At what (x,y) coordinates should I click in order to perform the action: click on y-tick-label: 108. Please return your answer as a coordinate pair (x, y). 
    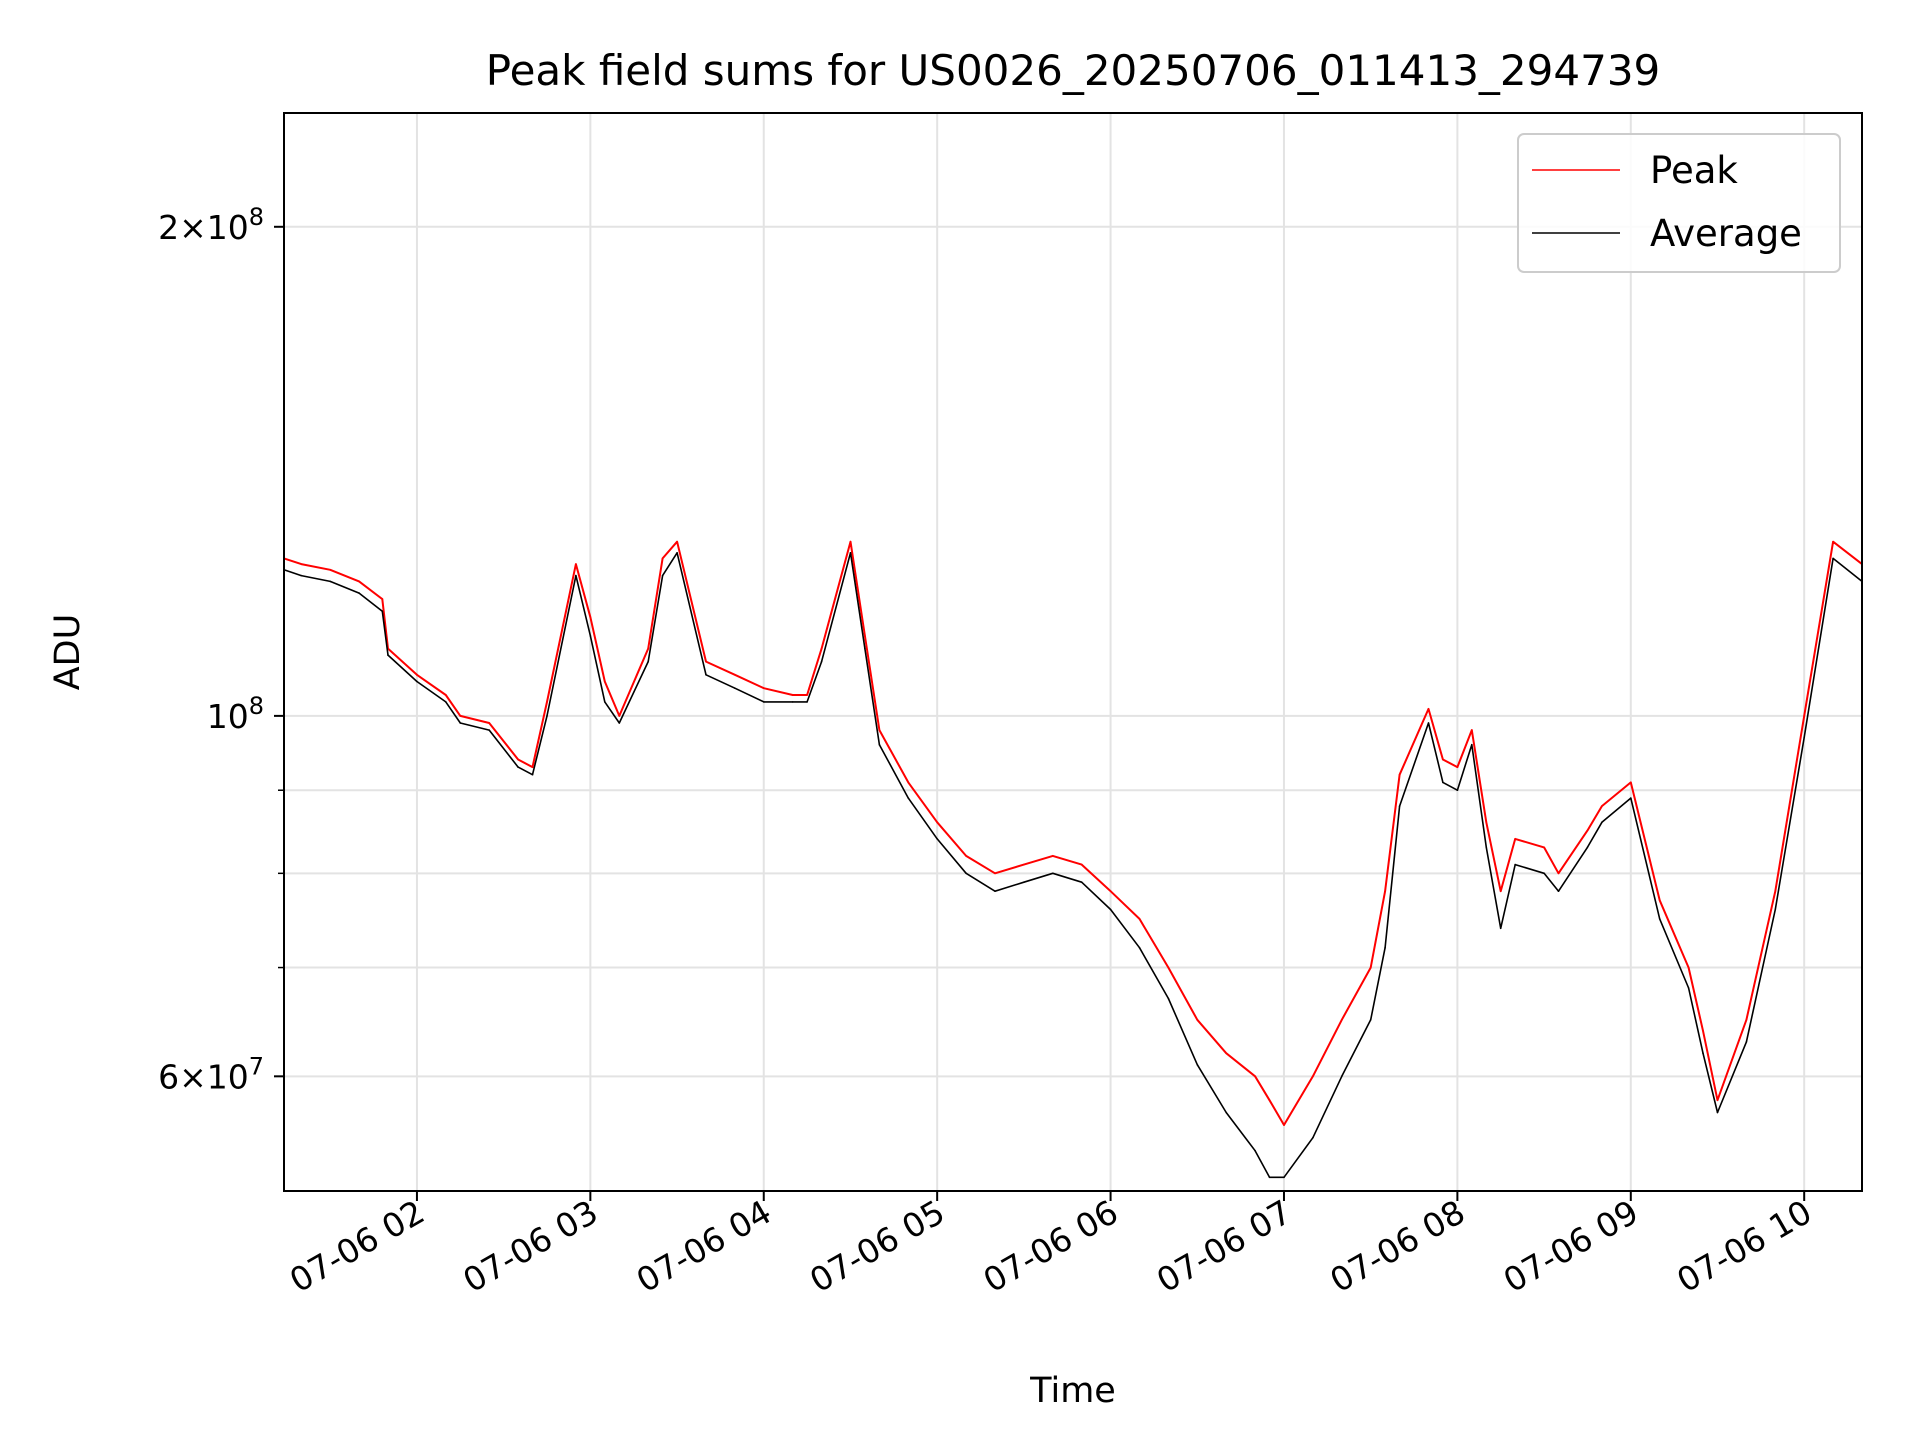
    Looking at the image, I should click on (235, 714).